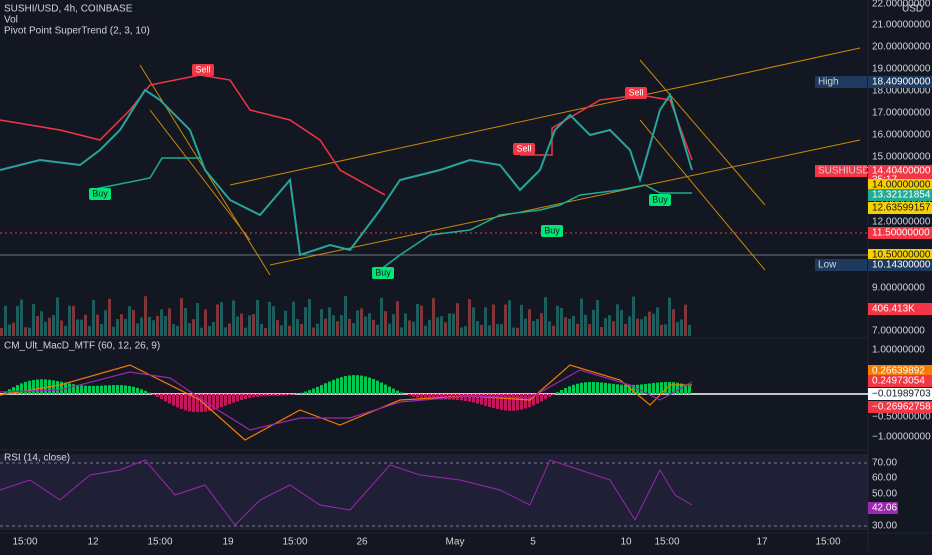 The width and height of the screenshot is (932, 555). Describe the element at coordinates (626, 542) in the screenshot. I see `time-tick: 10` at that location.